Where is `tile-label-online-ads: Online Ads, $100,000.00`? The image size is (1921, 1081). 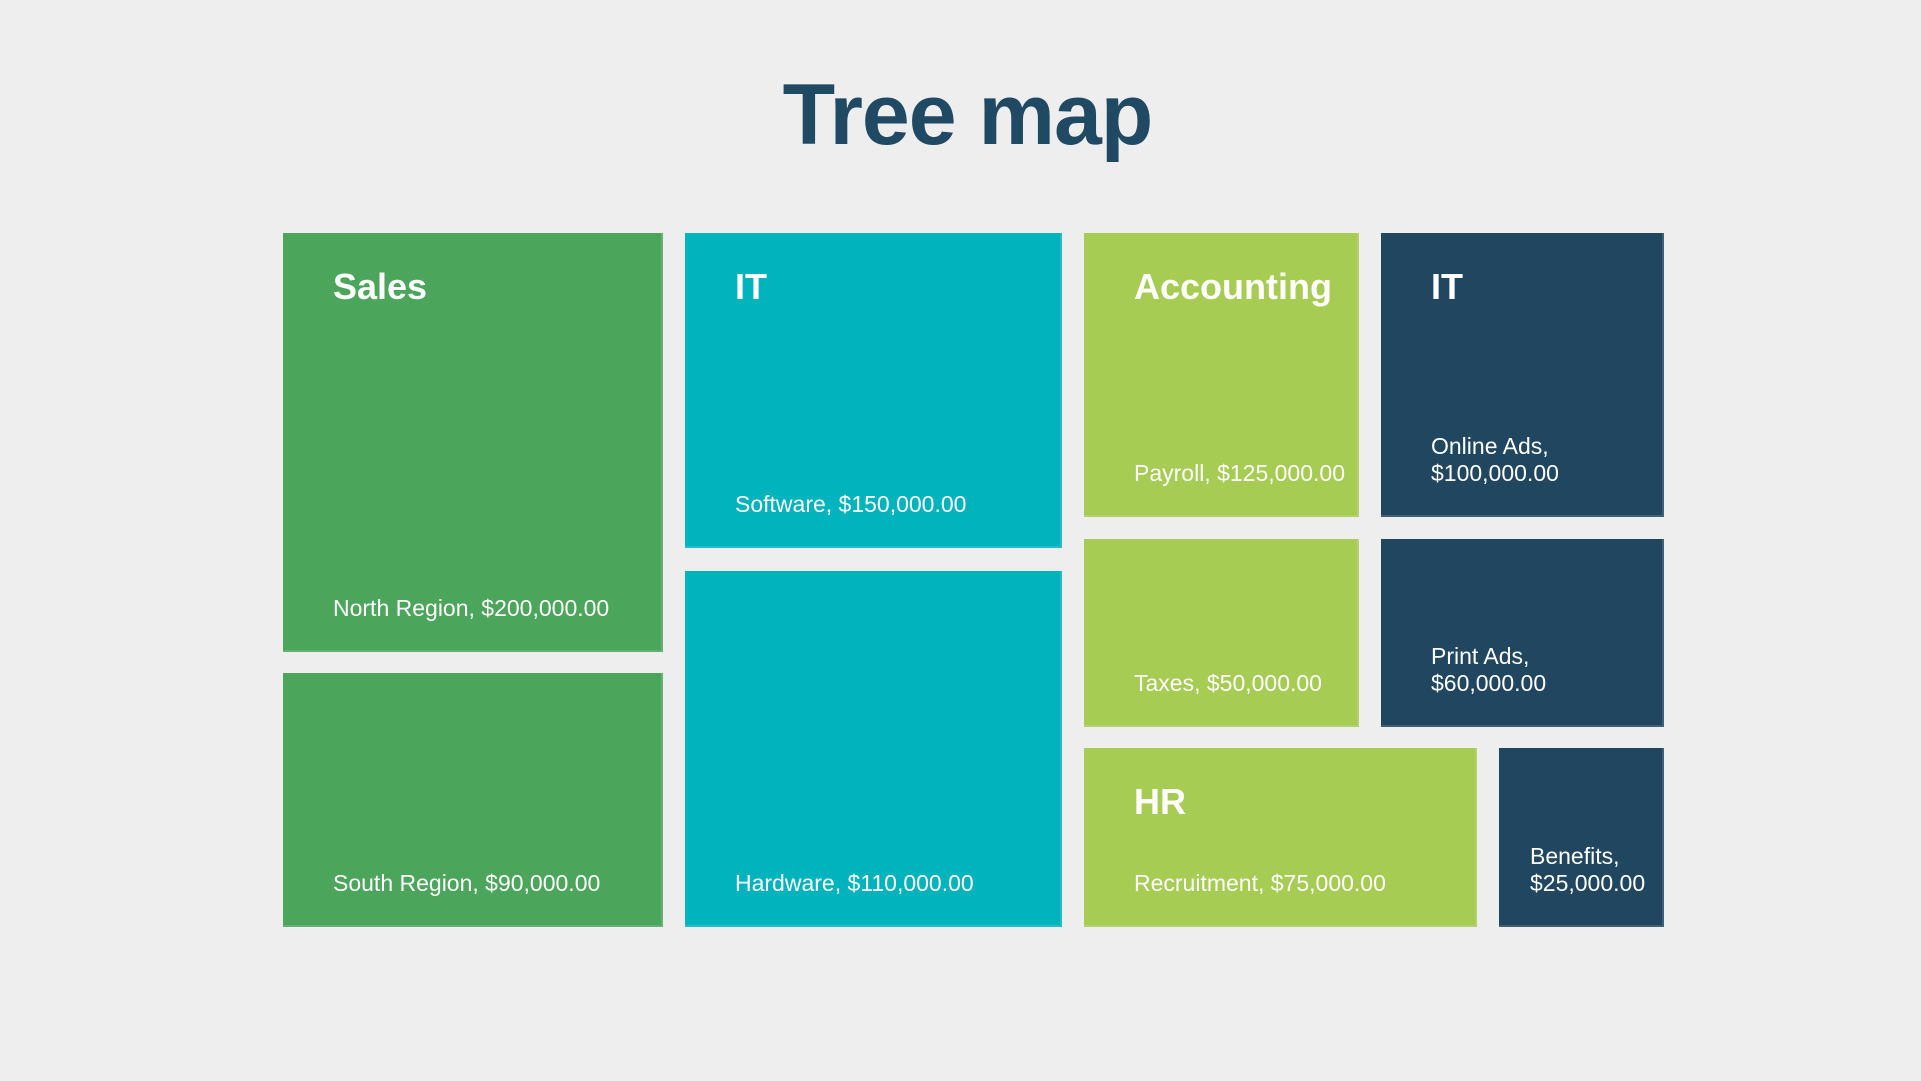
tile-label-online-ads: Online Ads, $100,000.00 is located at coordinates (1495, 459).